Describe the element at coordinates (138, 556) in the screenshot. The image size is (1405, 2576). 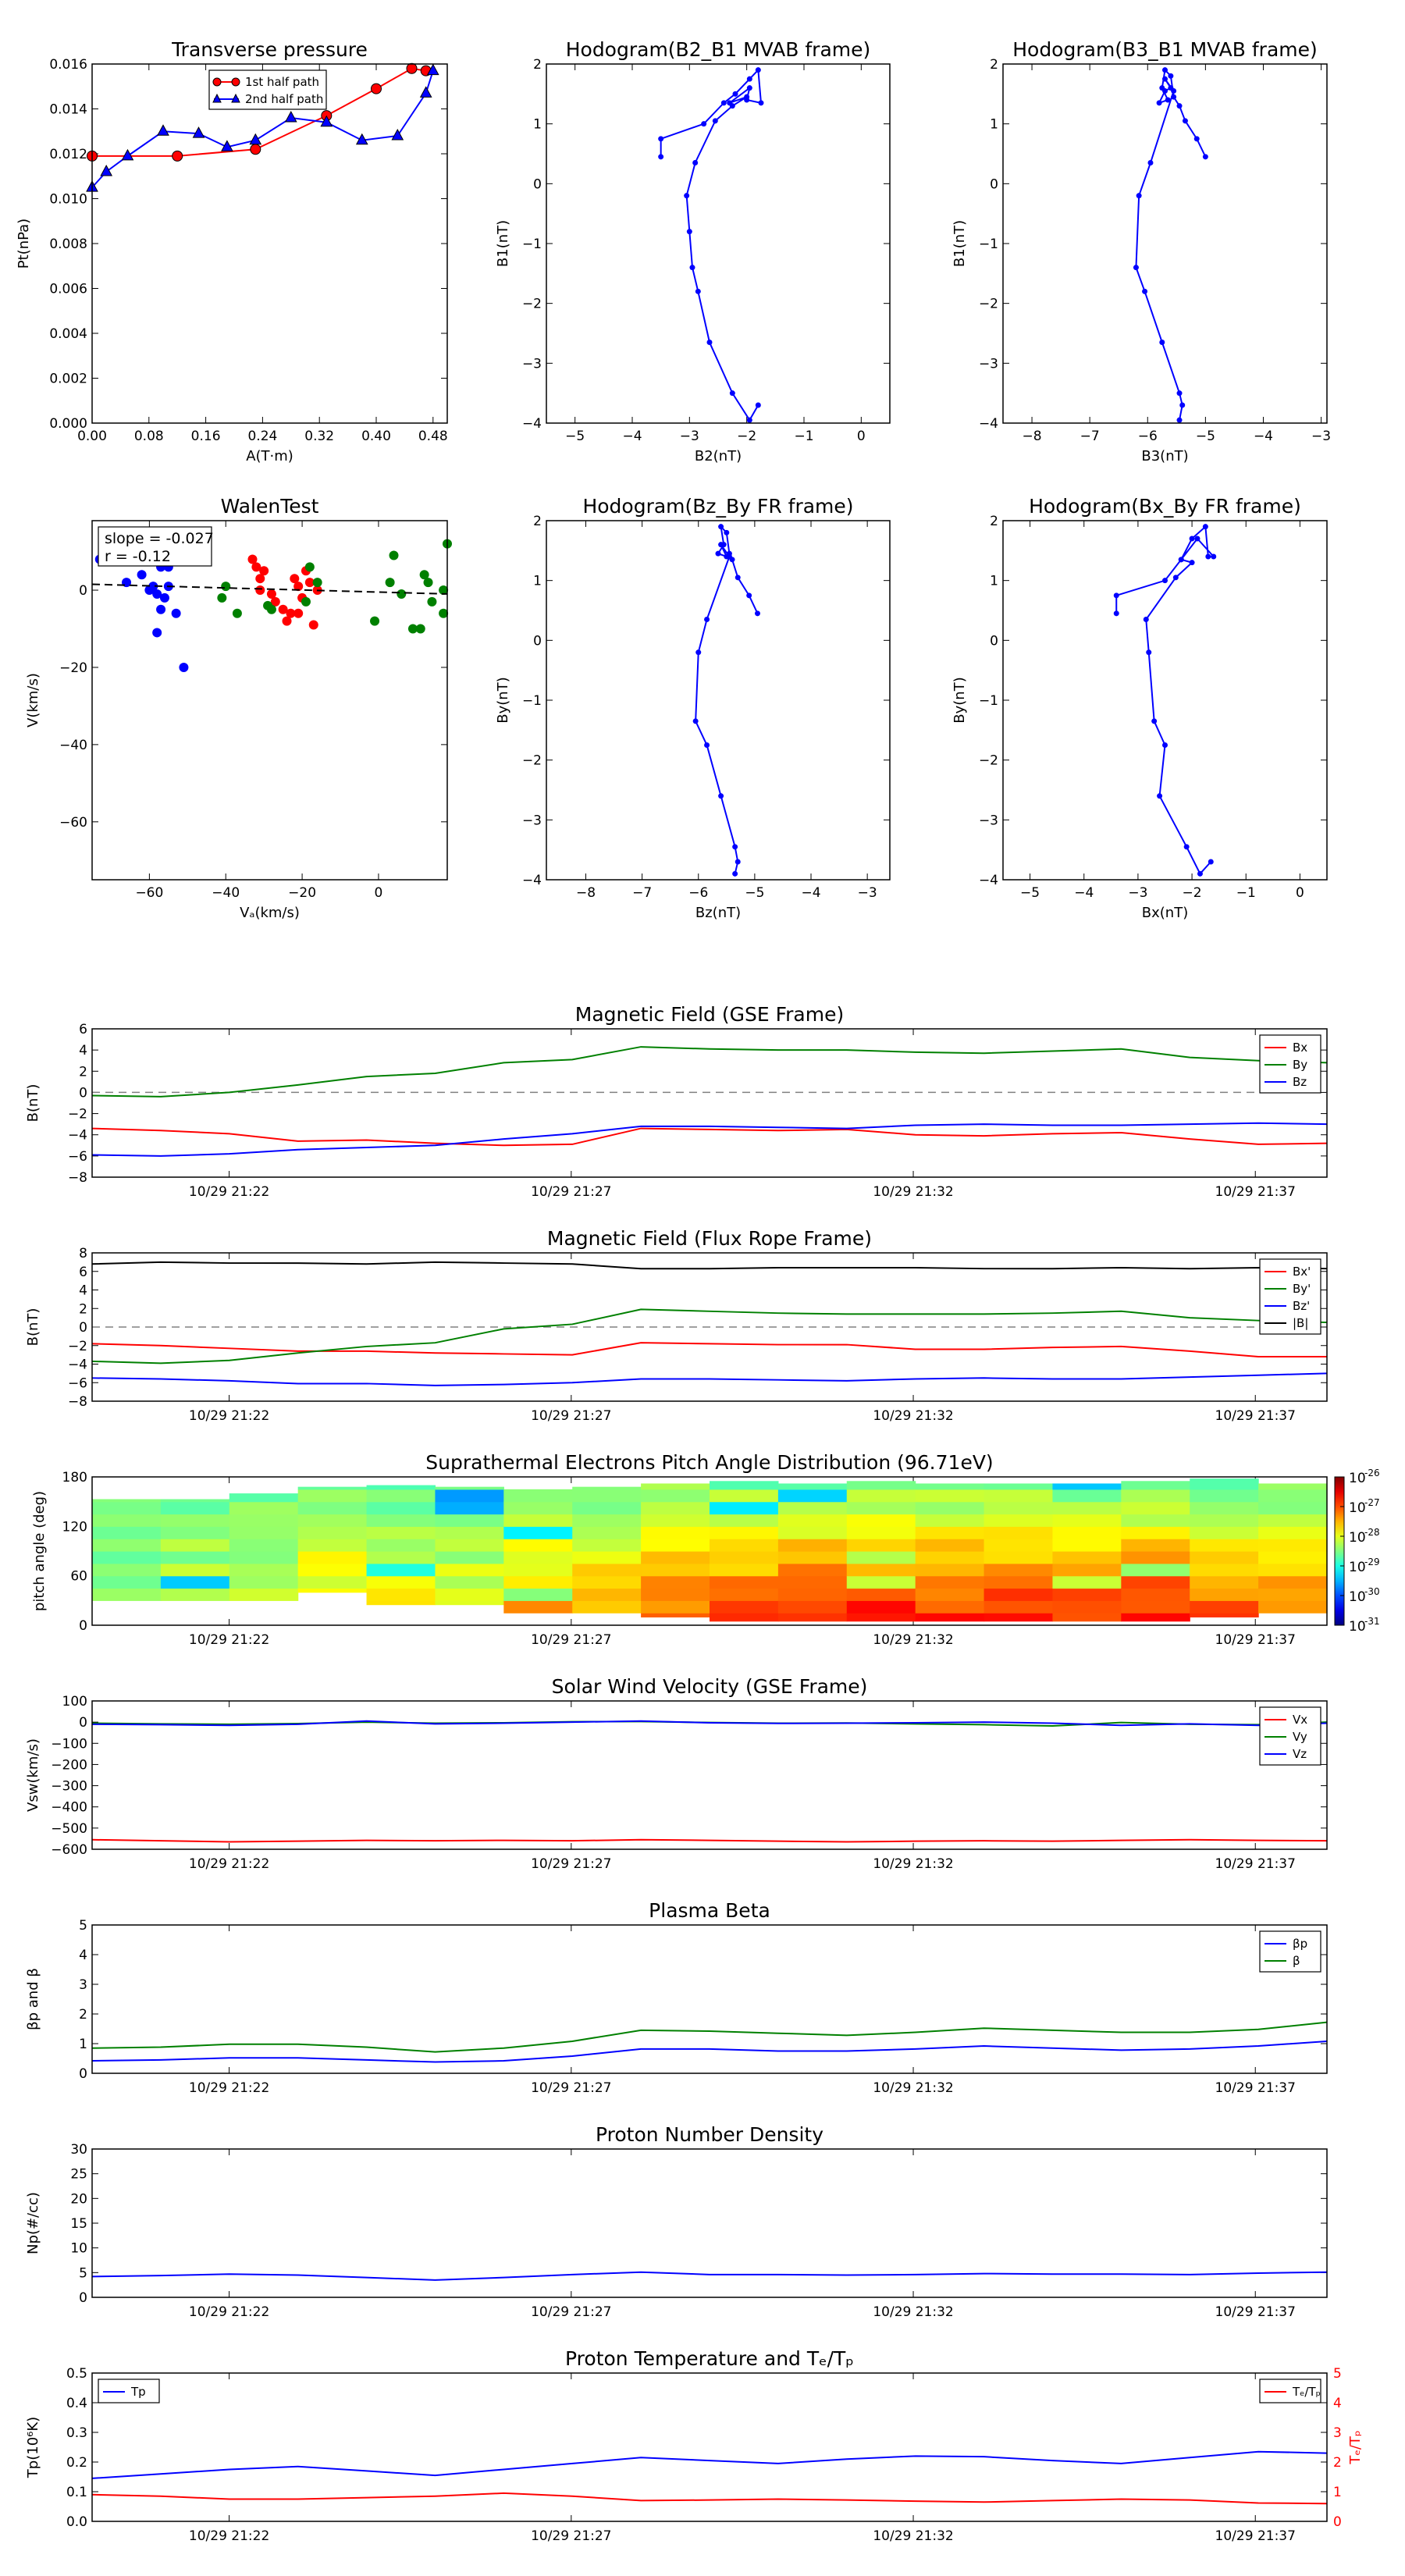
I see `r-annotation: r = -0.12` at that location.